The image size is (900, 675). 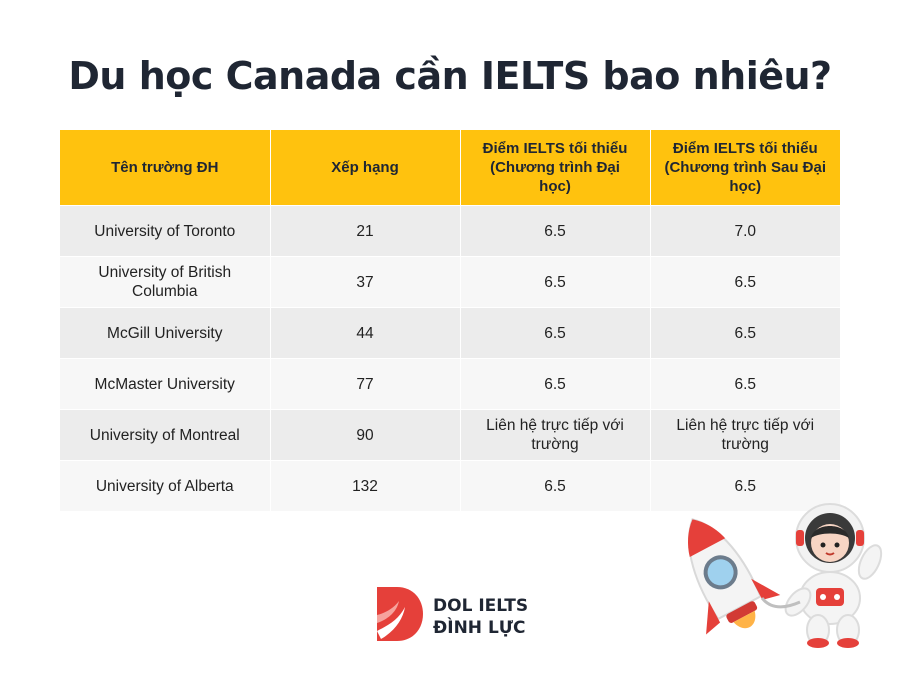 What do you see at coordinates (165, 485) in the screenshot?
I see `university-name: University of Alberta` at bounding box center [165, 485].